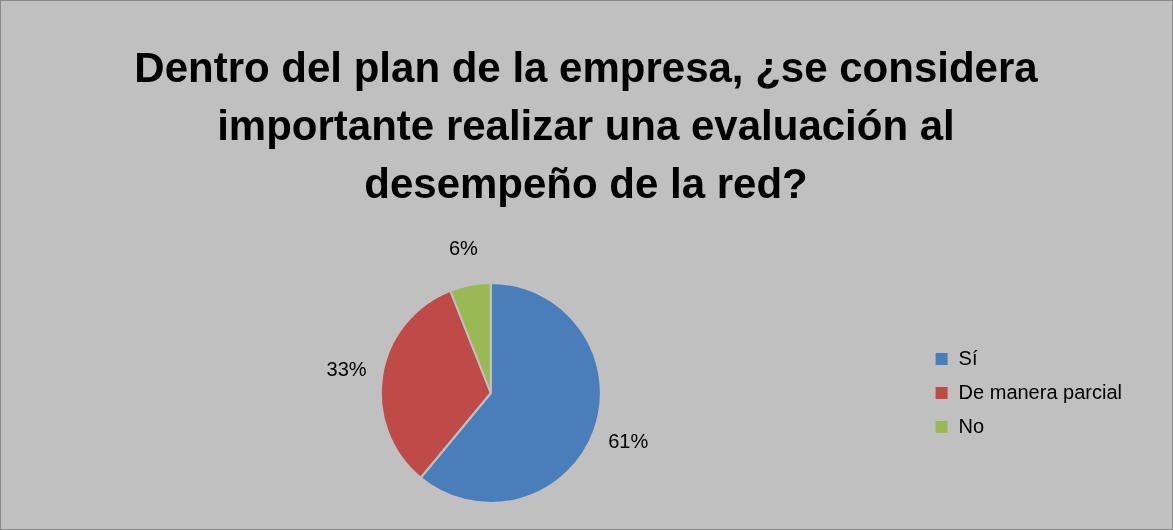  Describe the element at coordinates (968, 357) in the screenshot. I see `legend-label: Sí` at that location.